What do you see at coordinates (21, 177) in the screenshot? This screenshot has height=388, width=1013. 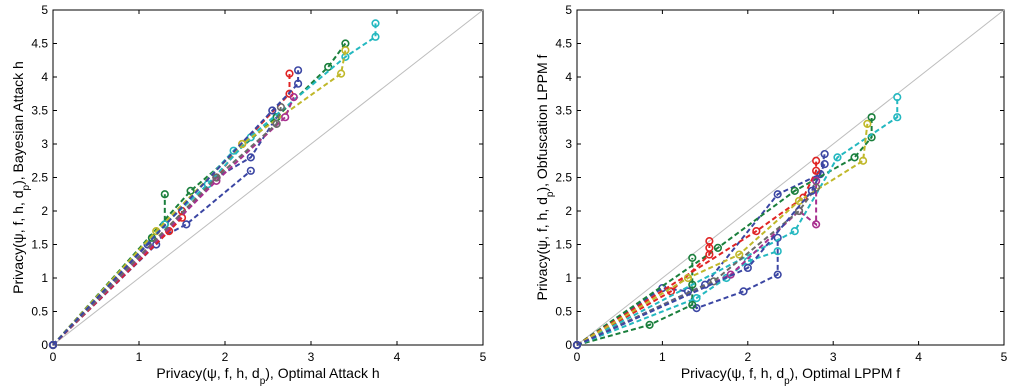 I see `y-axis-label: Privacy(ψ, f, h, dp), Bayesian Attack h` at bounding box center [21, 177].